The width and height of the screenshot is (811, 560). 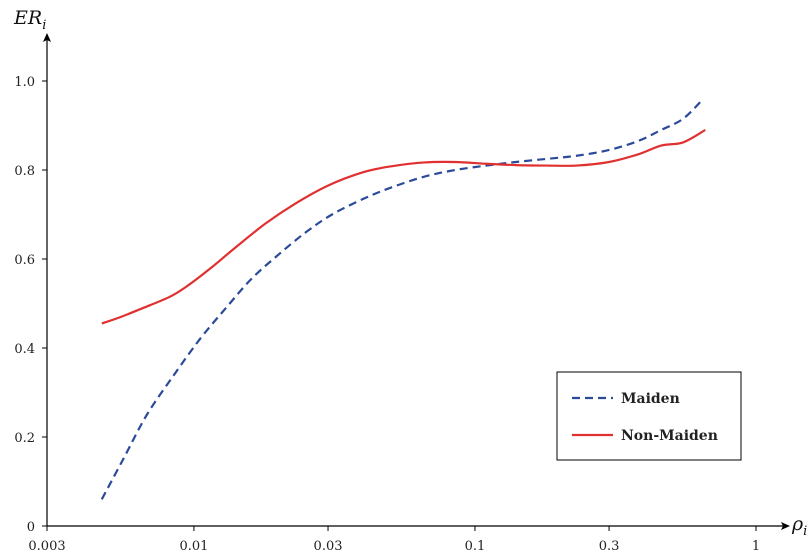 What do you see at coordinates (805, 531) in the screenshot?
I see `x-axis-label-sub: i` at bounding box center [805, 531].